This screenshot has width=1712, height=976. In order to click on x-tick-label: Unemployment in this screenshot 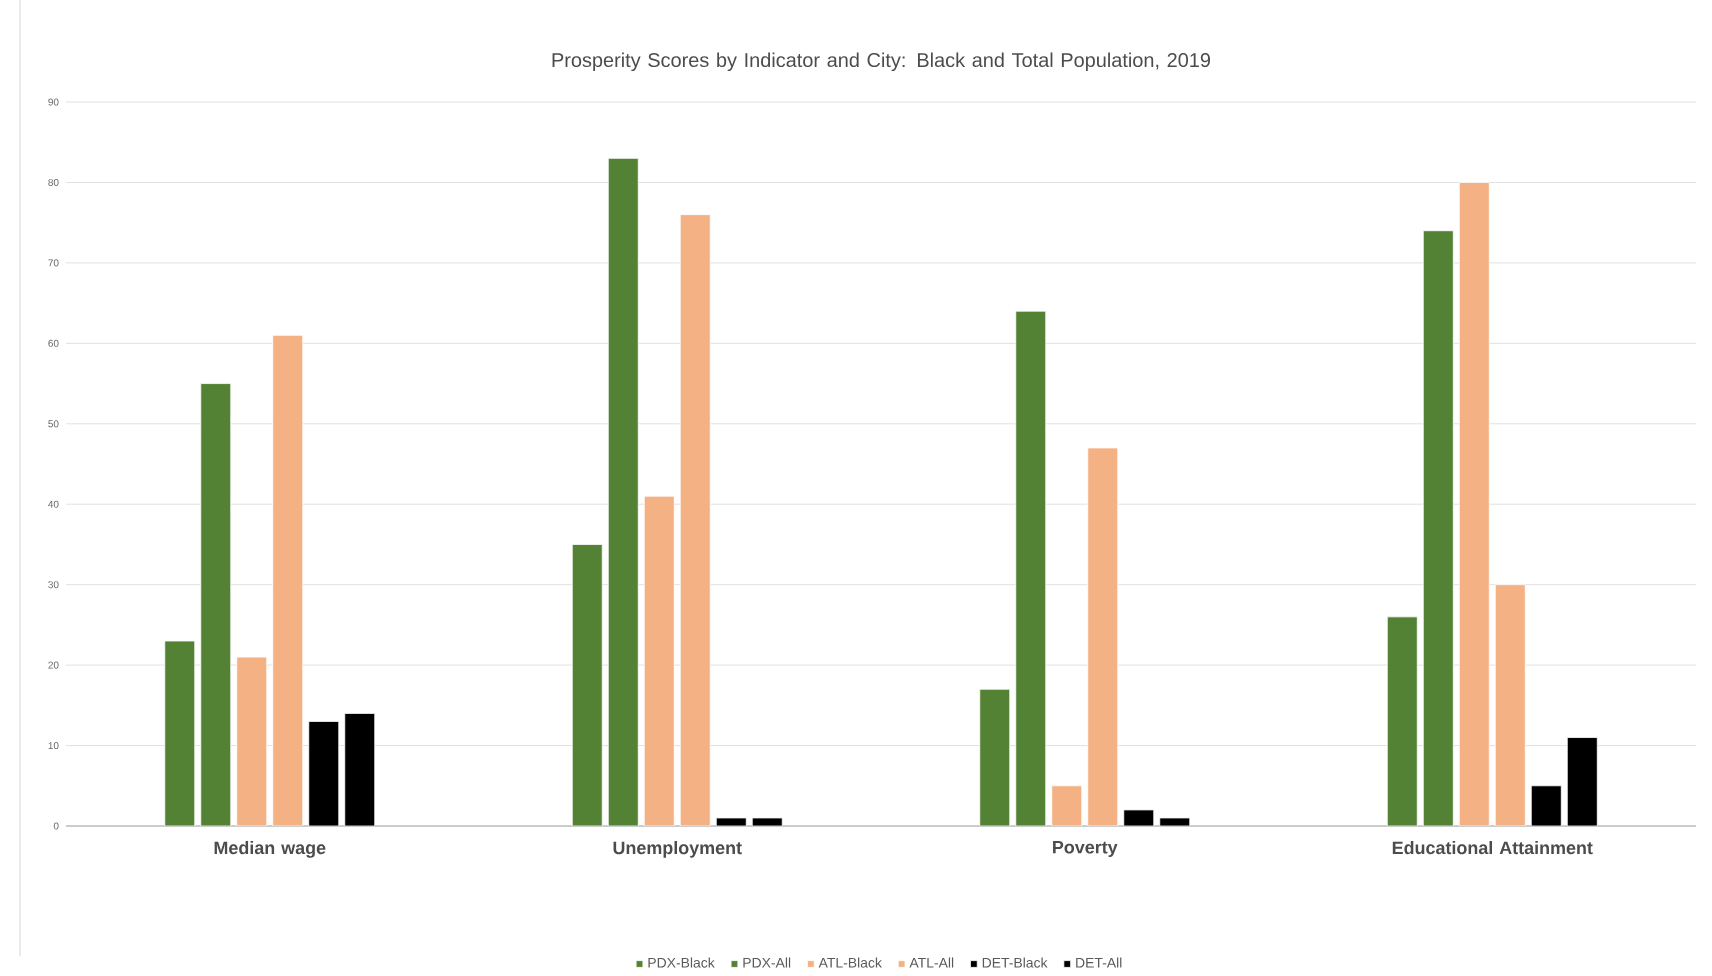, I will do `click(677, 849)`.